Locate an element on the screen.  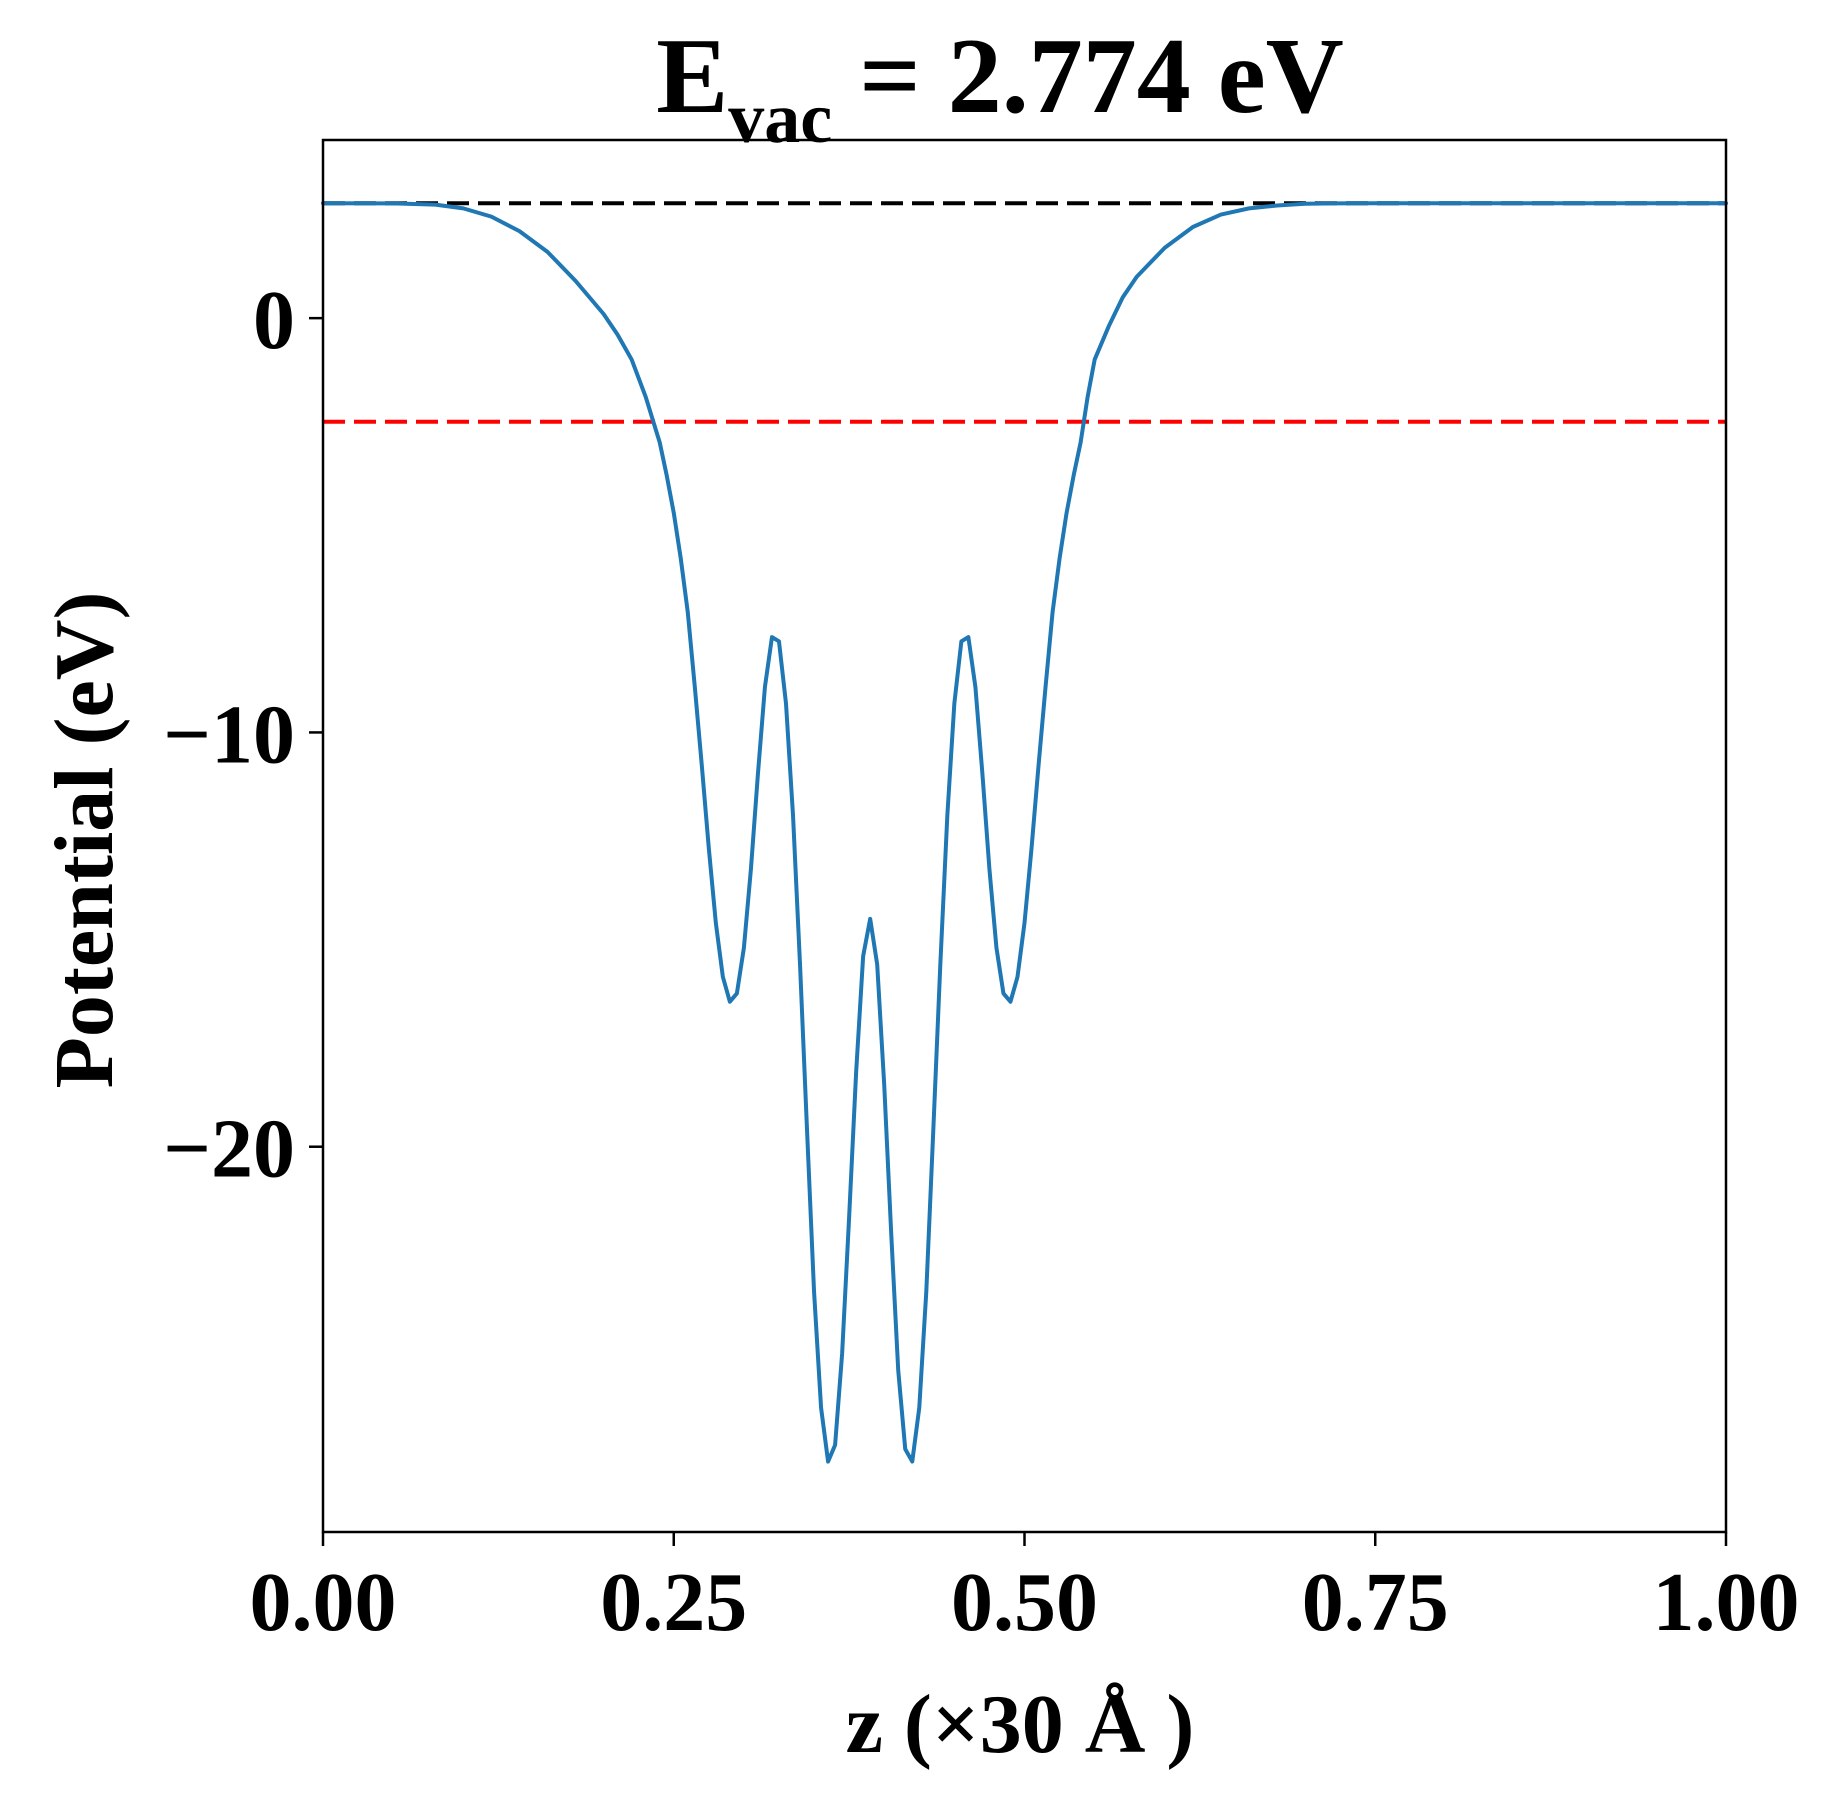
x-tick-label-3: 0.75 is located at coordinates (1375, 1602).